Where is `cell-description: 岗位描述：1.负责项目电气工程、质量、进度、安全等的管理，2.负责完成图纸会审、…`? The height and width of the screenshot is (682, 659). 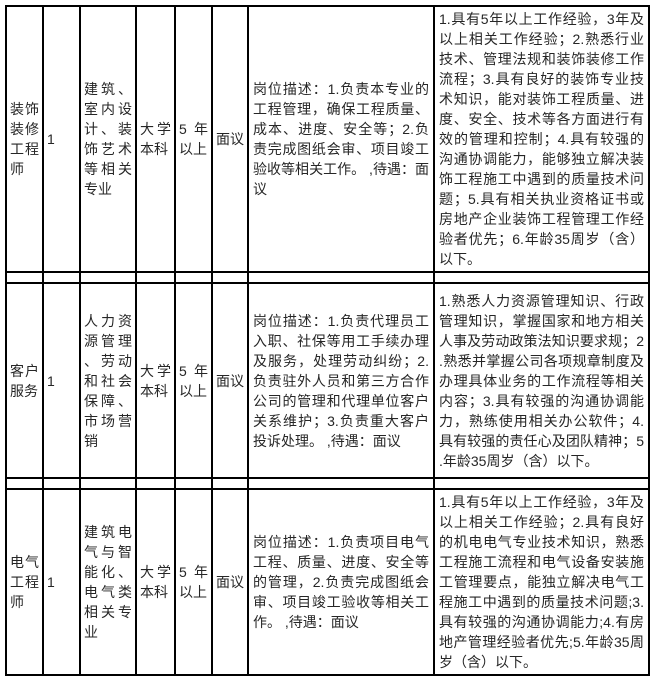 cell-description: 岗位描述：1.负责项目电气工程、质量、进度、安全等的管理，2.负责完成图纸会审、… is located at coordinates (341, 582).